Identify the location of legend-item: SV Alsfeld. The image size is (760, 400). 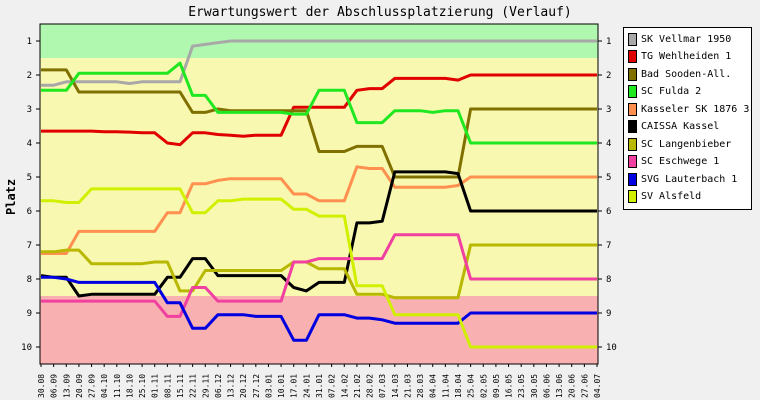
(664, 197).